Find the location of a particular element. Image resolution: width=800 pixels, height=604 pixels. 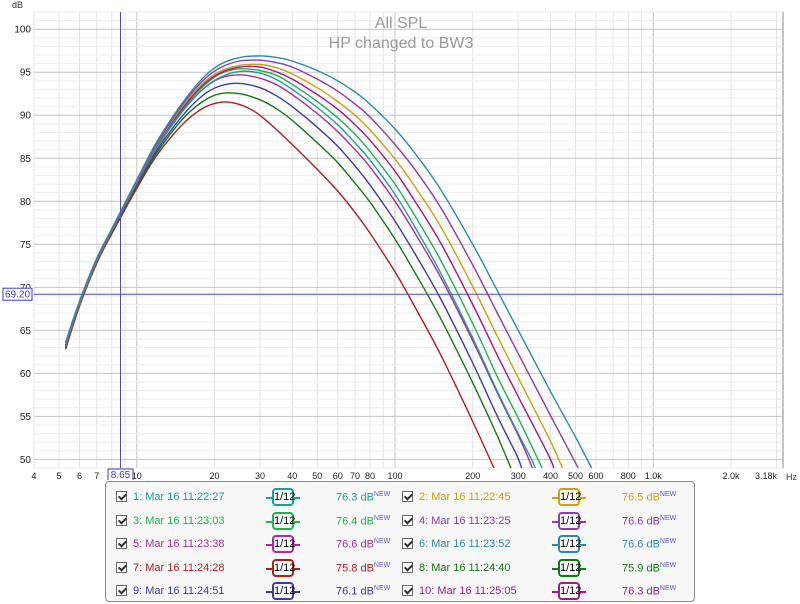

x-tick-label: 30 is located at coordinates (260, 475).